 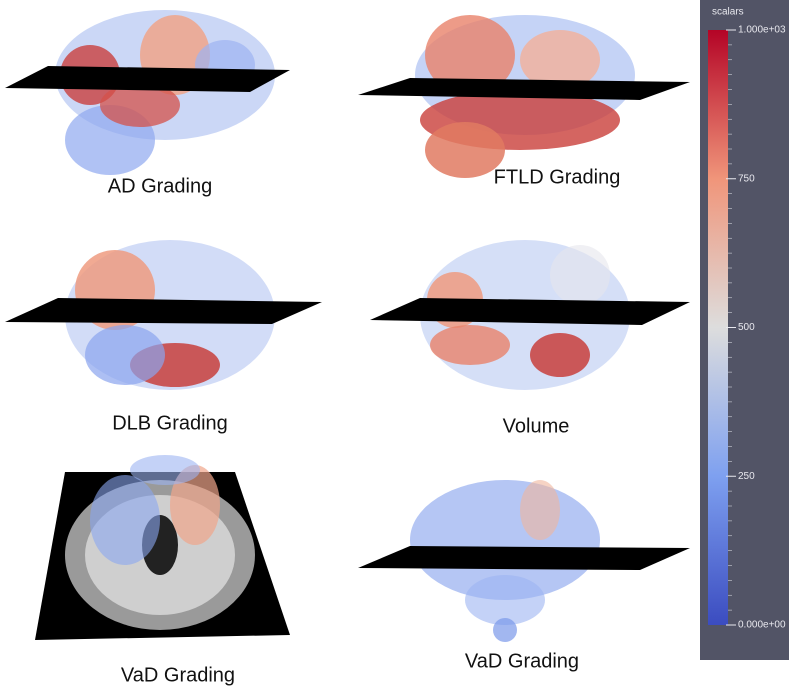 What do you see at coordinates (762, 30) in the screenshot?
I see `colorbar-tick-label: 1.000e+03` at bounding box center [762, 30].